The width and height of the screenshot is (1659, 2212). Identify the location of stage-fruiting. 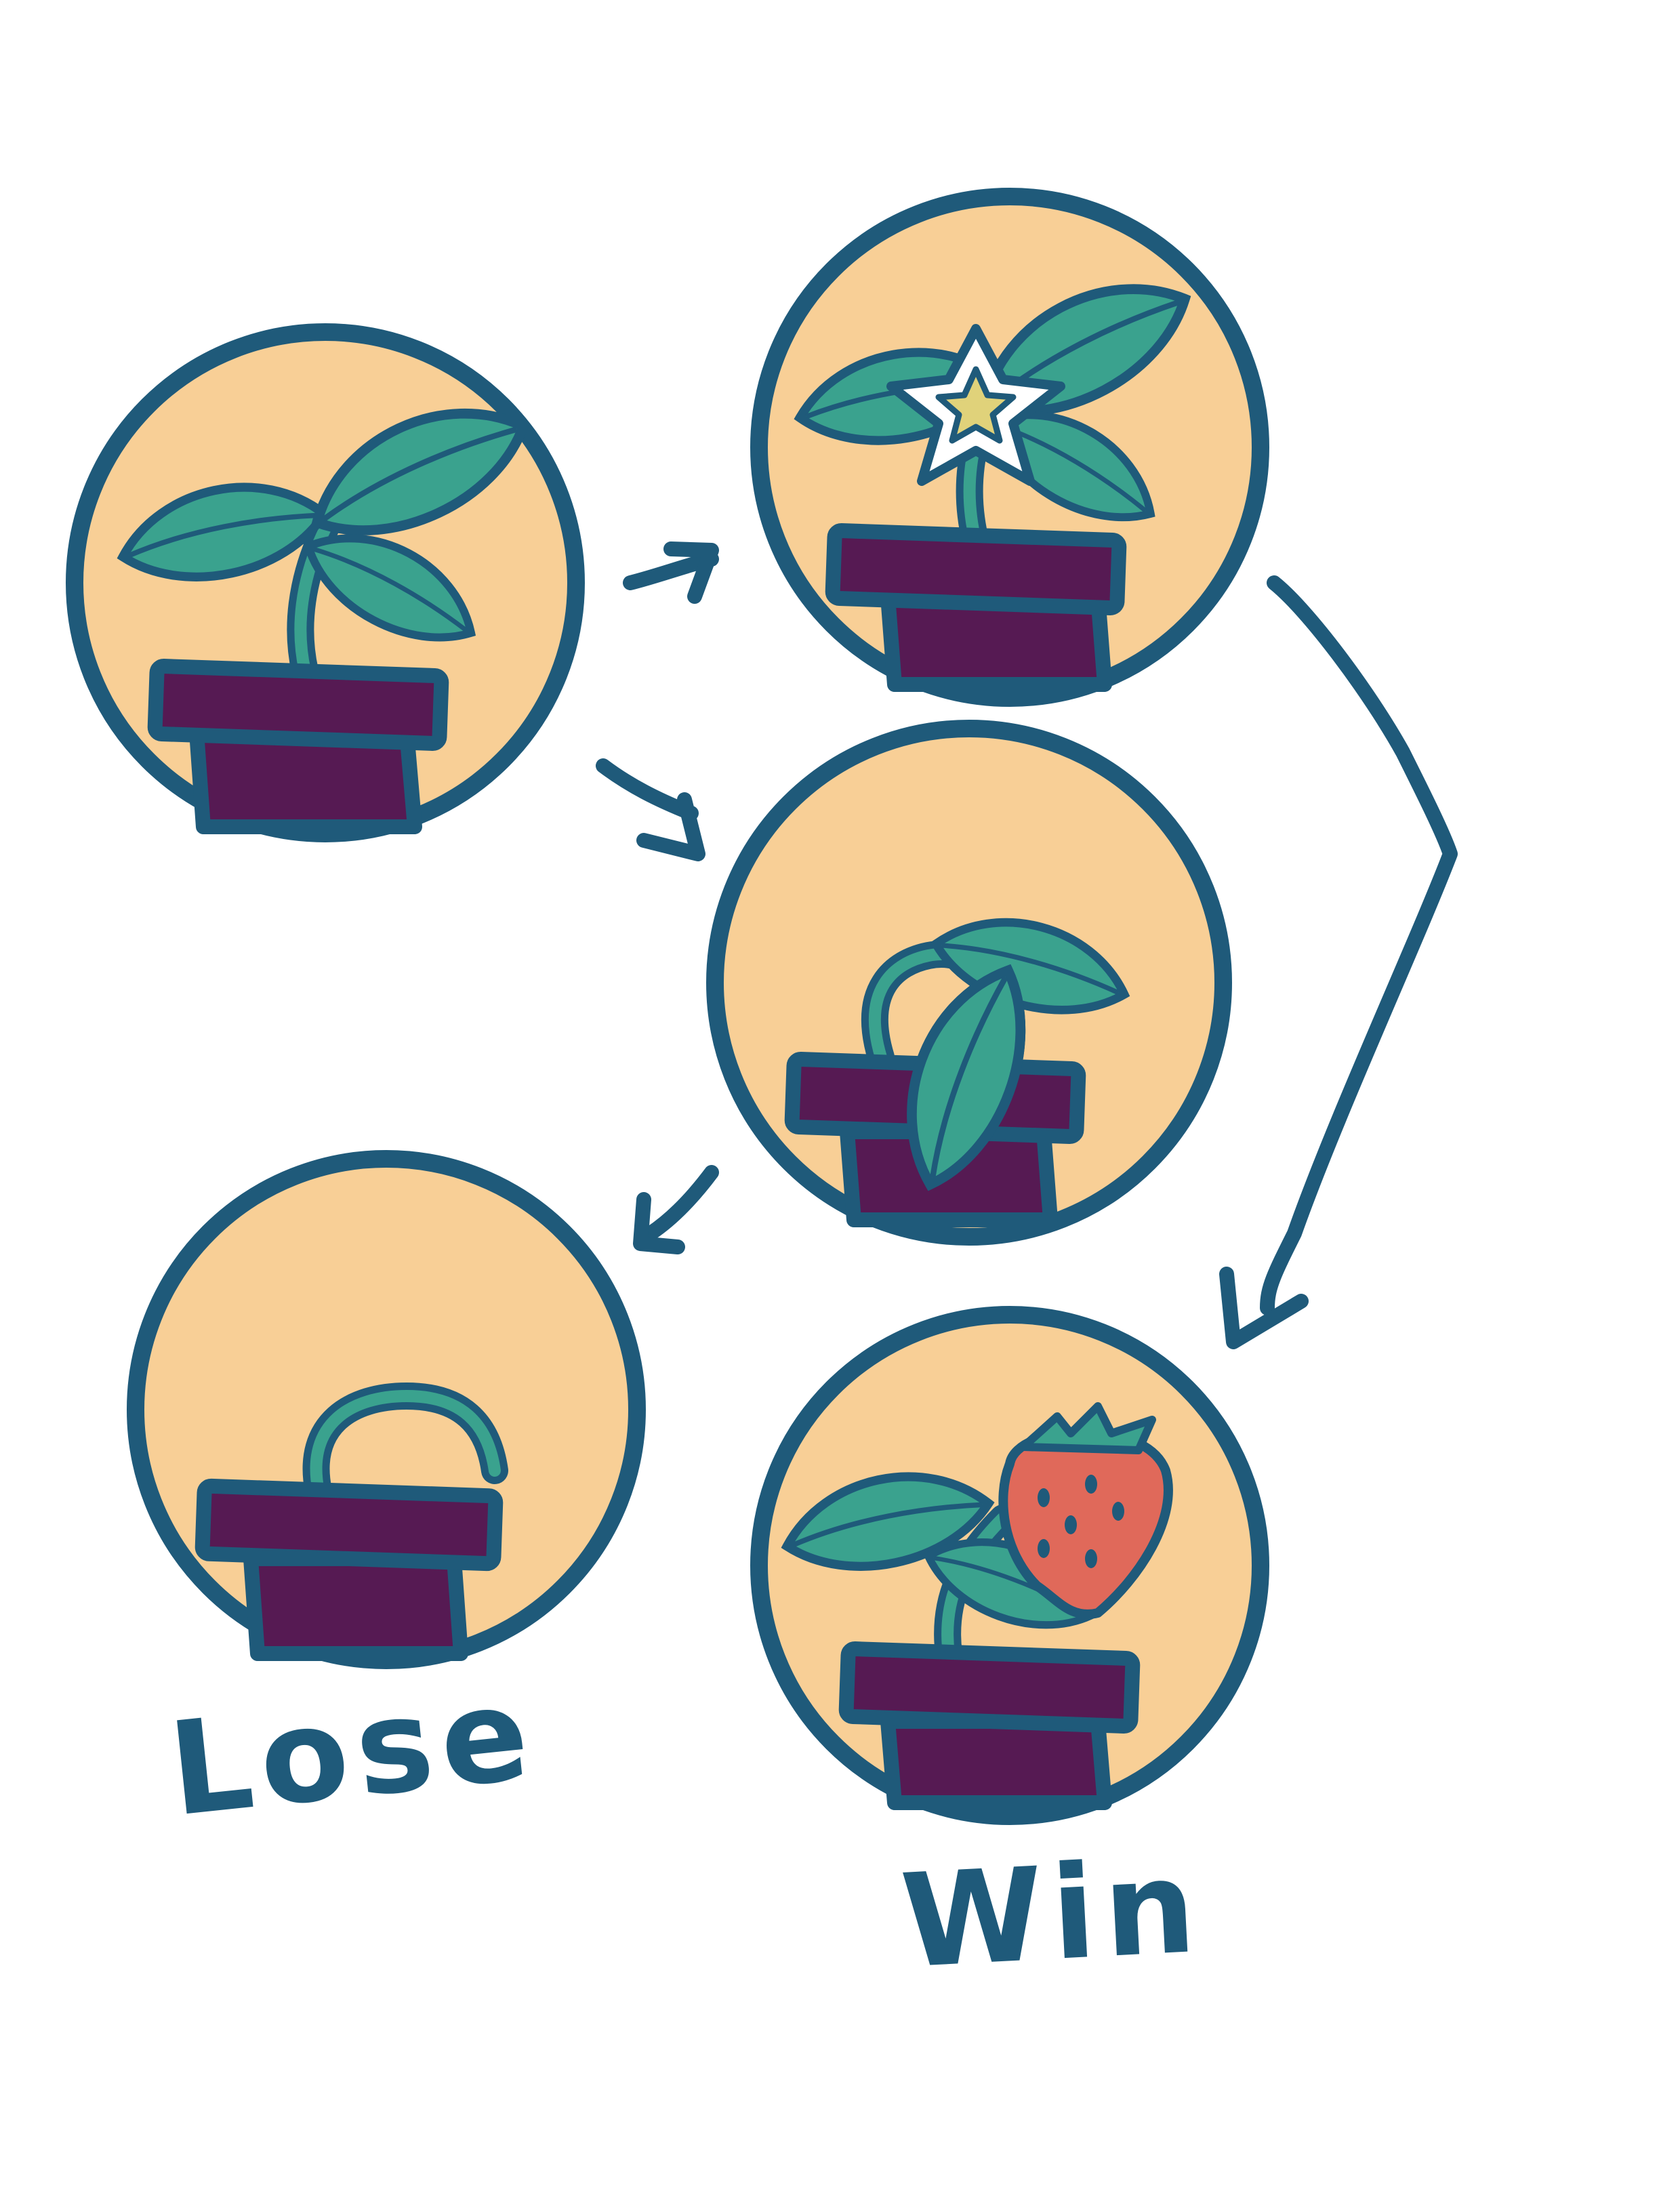
(1010, 1565).